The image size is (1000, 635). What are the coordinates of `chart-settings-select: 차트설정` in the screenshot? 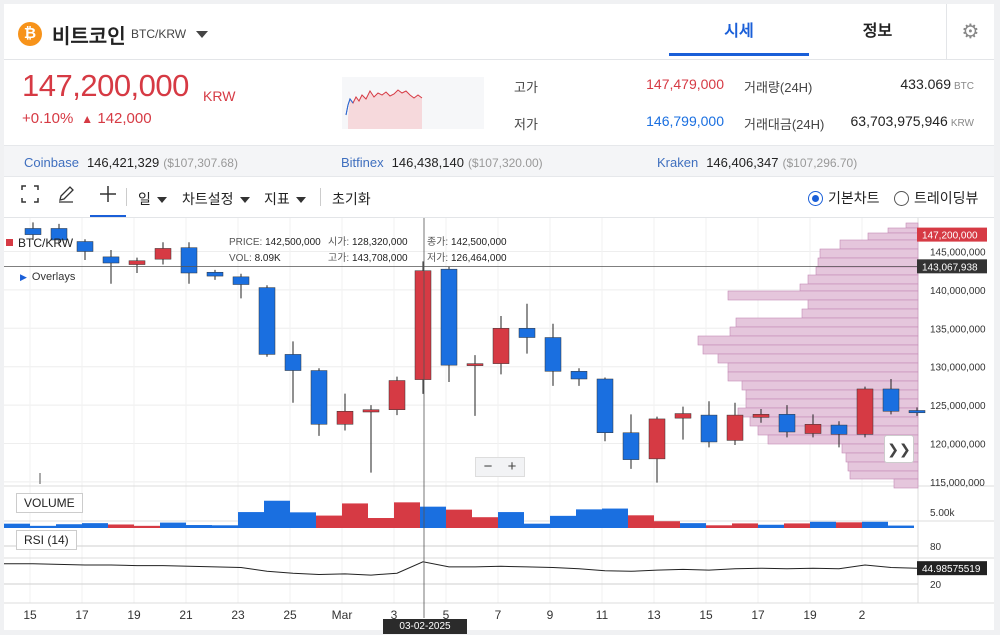 It's located at (216, 199).